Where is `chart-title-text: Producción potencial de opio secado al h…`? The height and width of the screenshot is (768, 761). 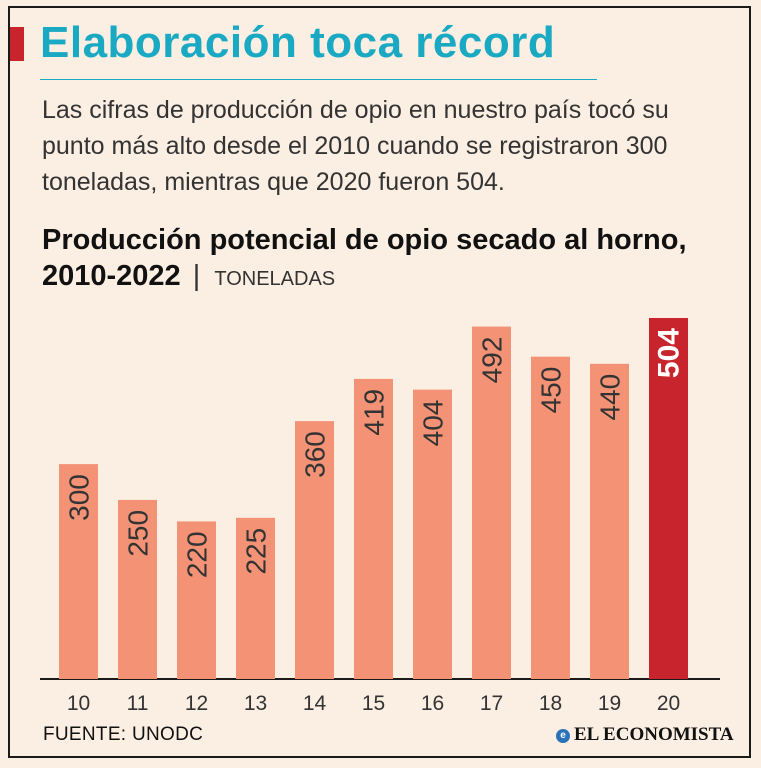 chart-title-text: Producción potencial de opio secado al h… is located at coordinates (364, 258).